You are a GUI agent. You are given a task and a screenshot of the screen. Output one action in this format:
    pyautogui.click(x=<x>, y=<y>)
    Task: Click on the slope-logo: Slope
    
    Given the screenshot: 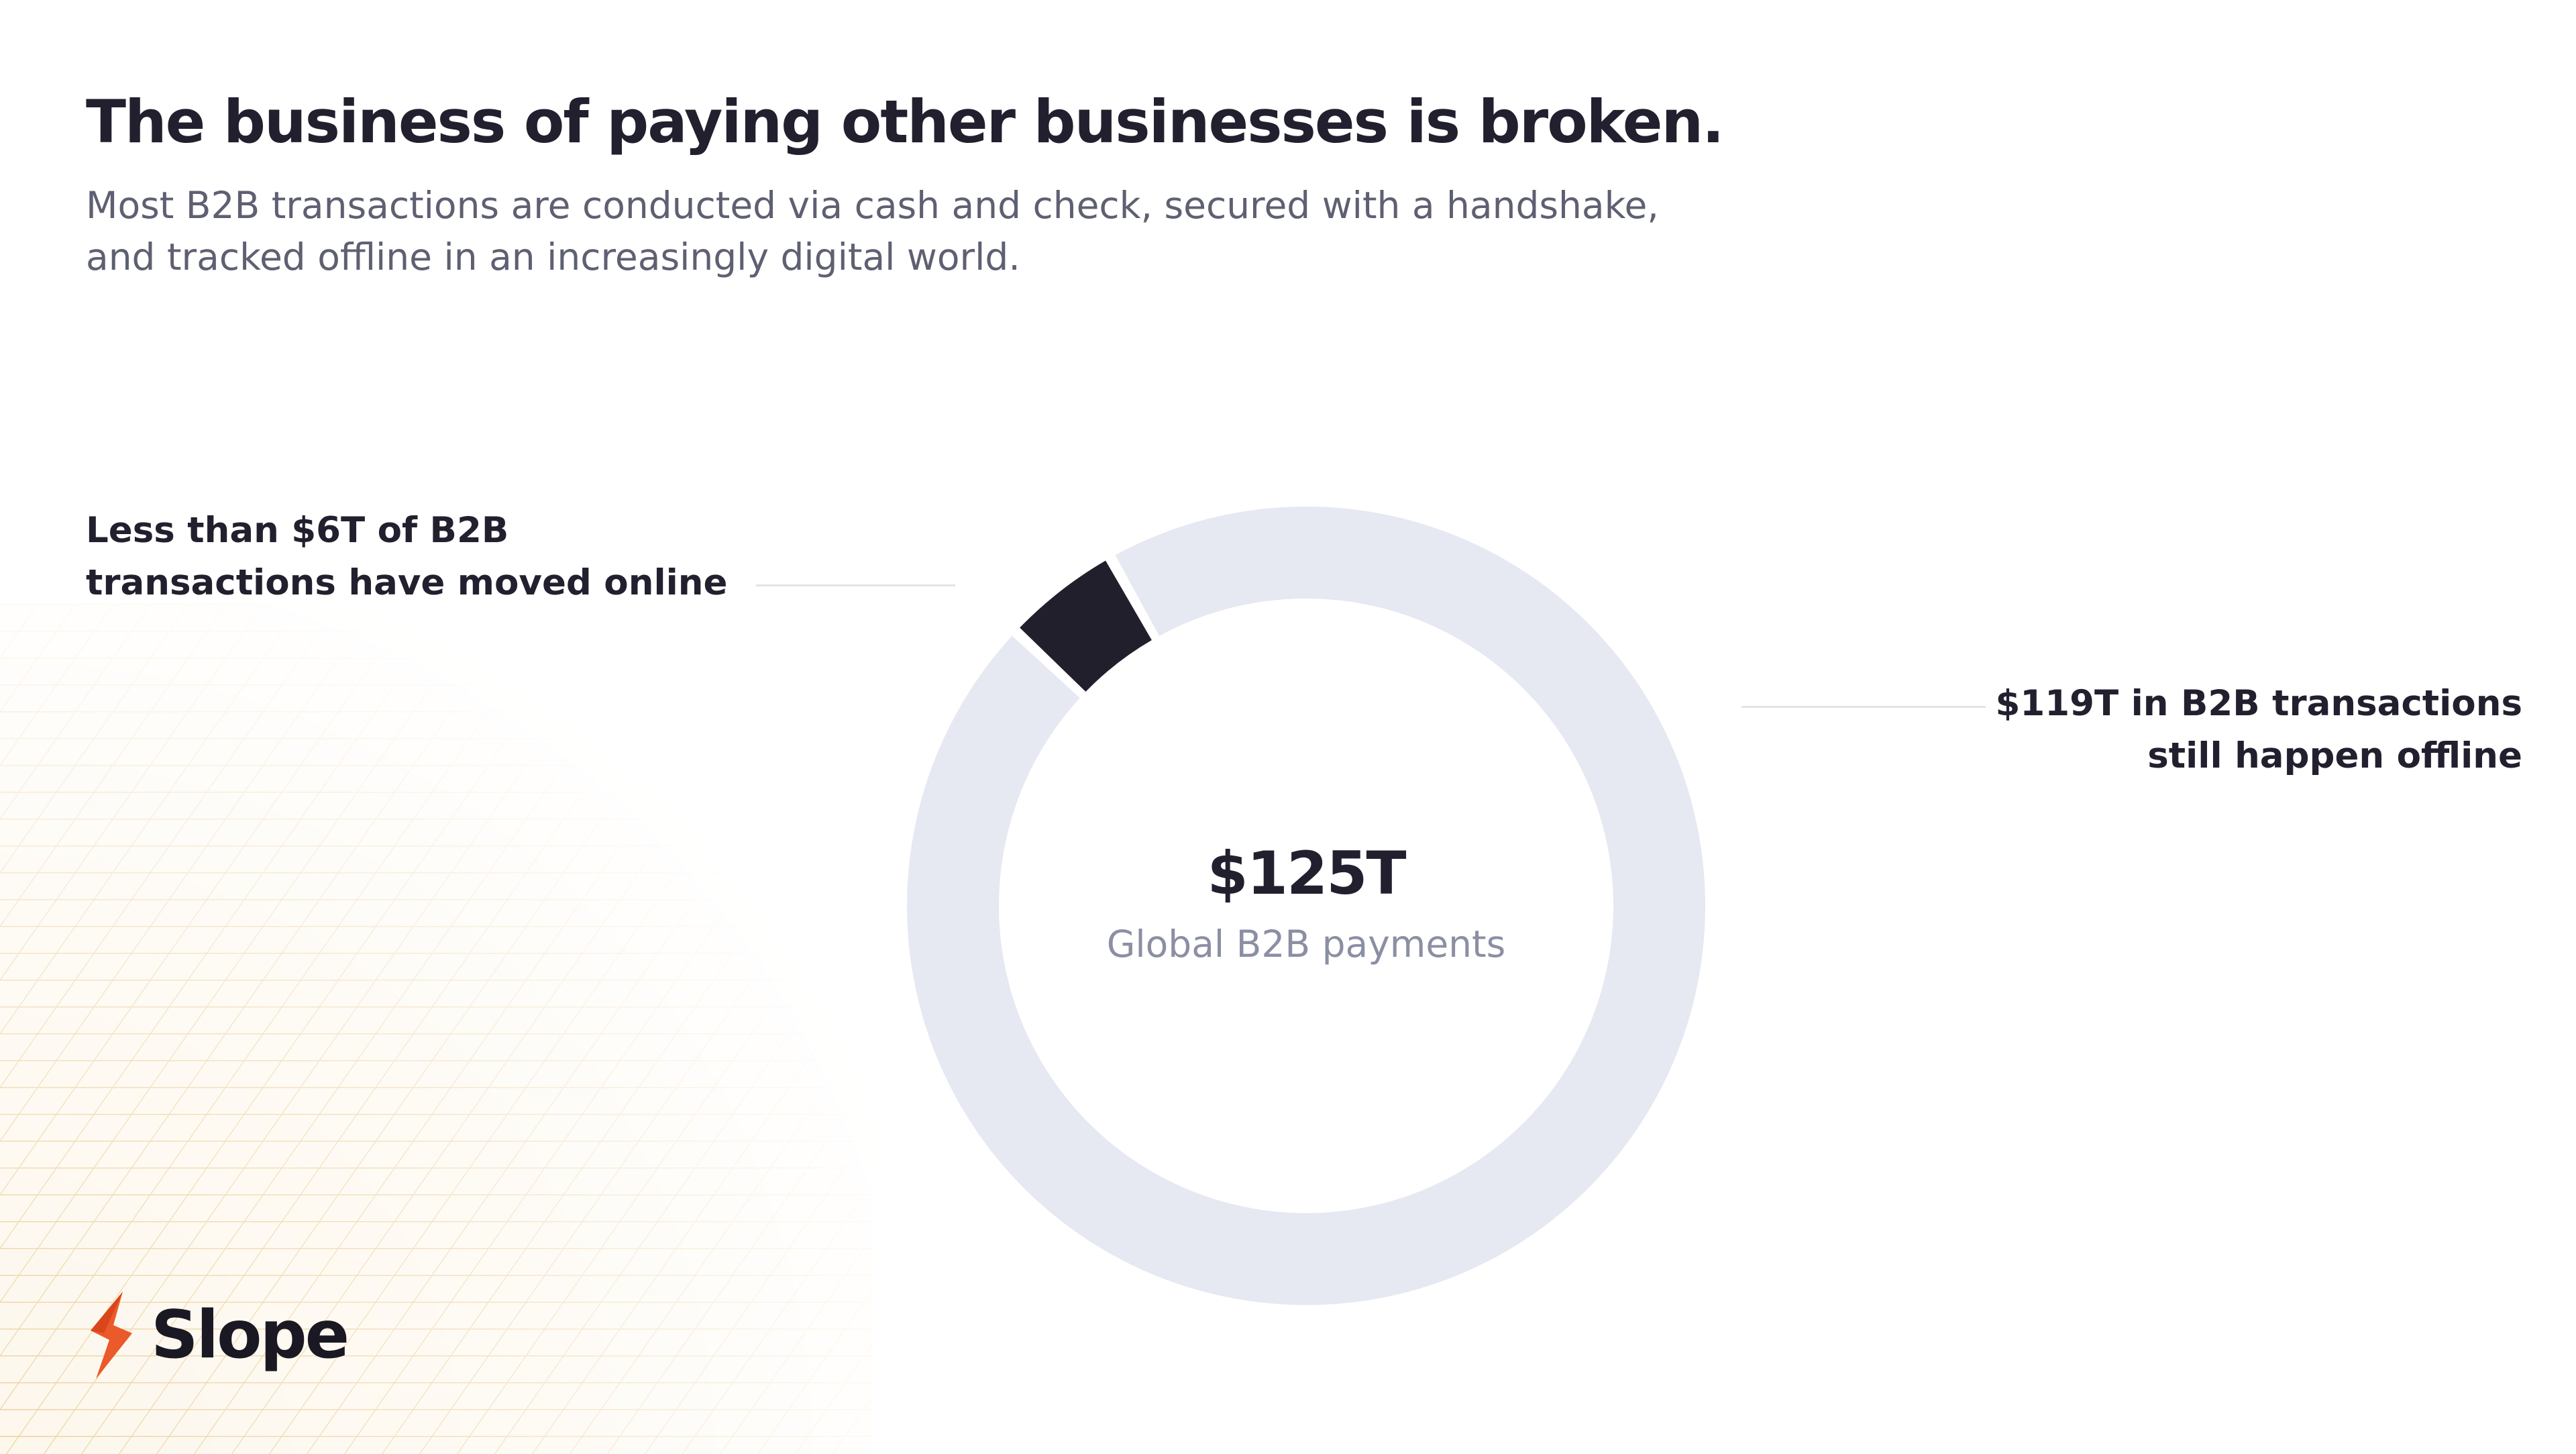 What is the action you would take?
    pyautogui.click(x=217, y=1336)
    